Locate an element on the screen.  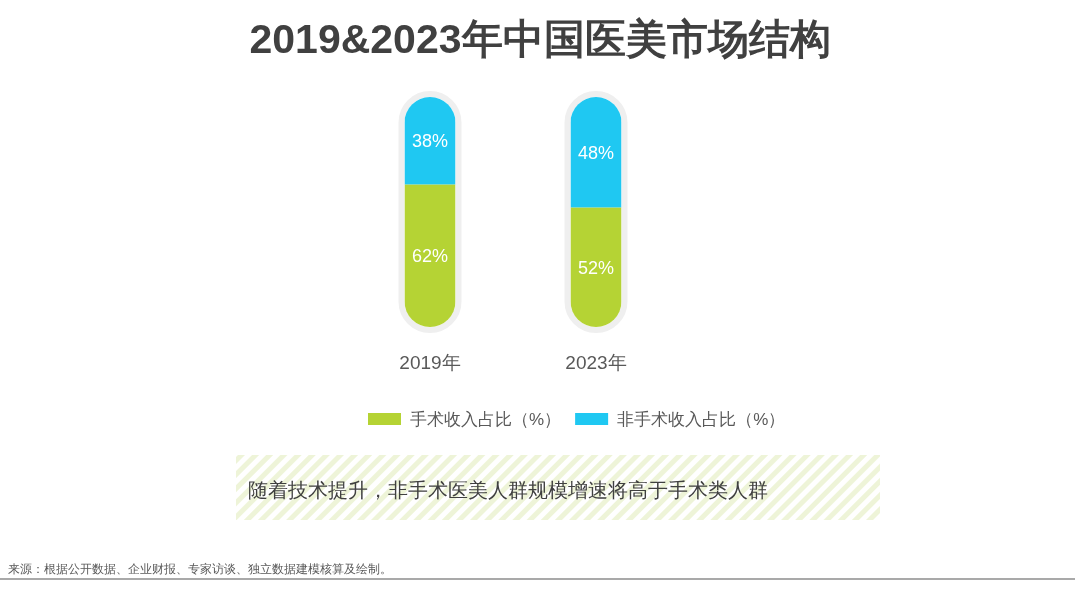
note: 随着技术提升，非手术医美人群规模增速将高于手术类人群 is located at coordinates (508, 490).